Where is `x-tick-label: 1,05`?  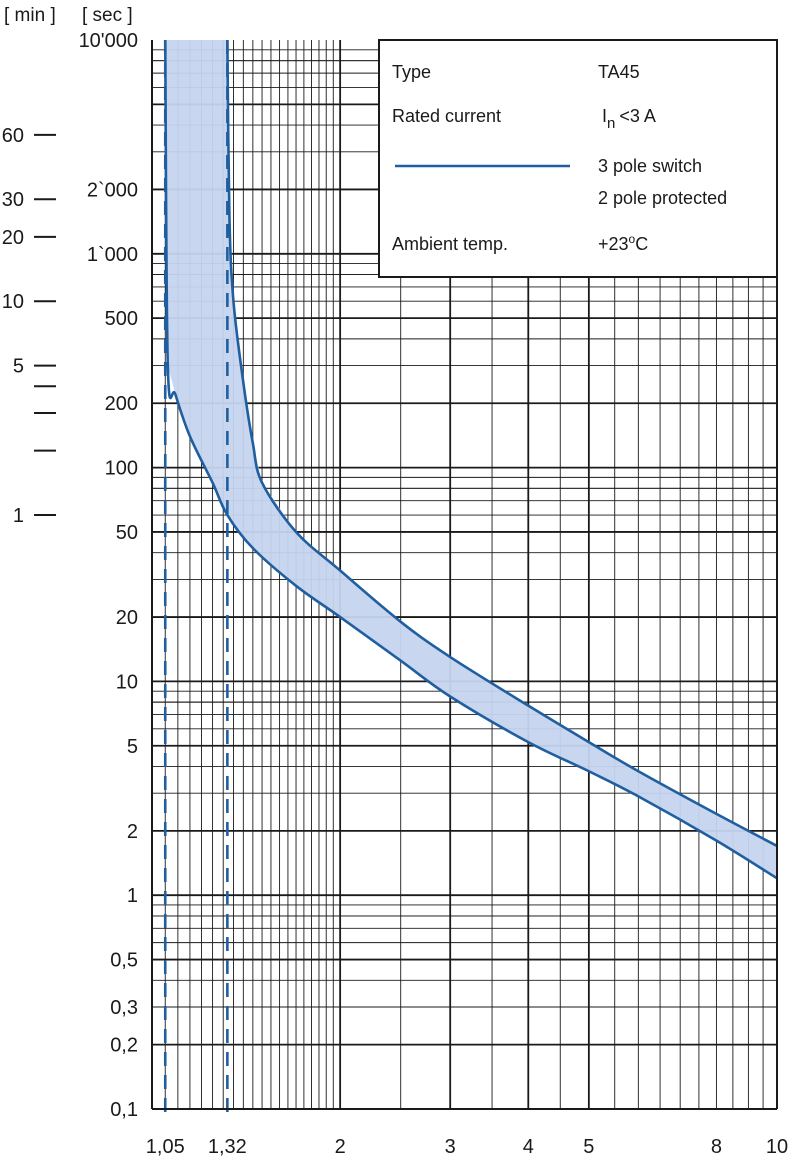
x-tick-label: 1,05 is located at coordinates (165, 1147).